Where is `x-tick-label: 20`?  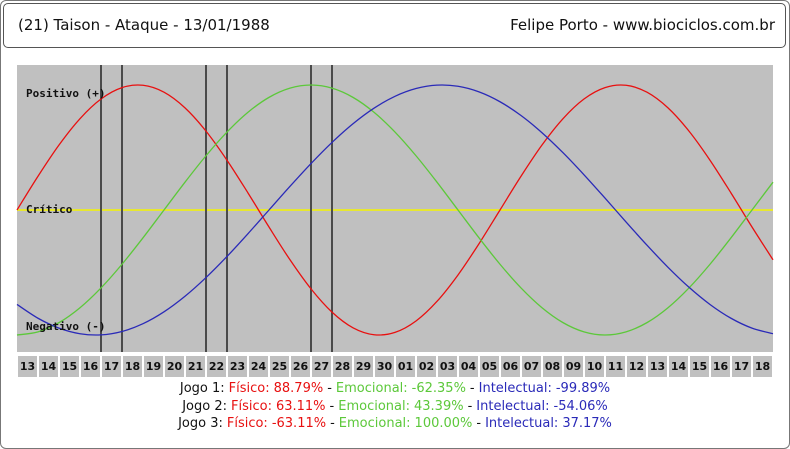
x-tick-label: 20 is located at coordinates (175, 366).